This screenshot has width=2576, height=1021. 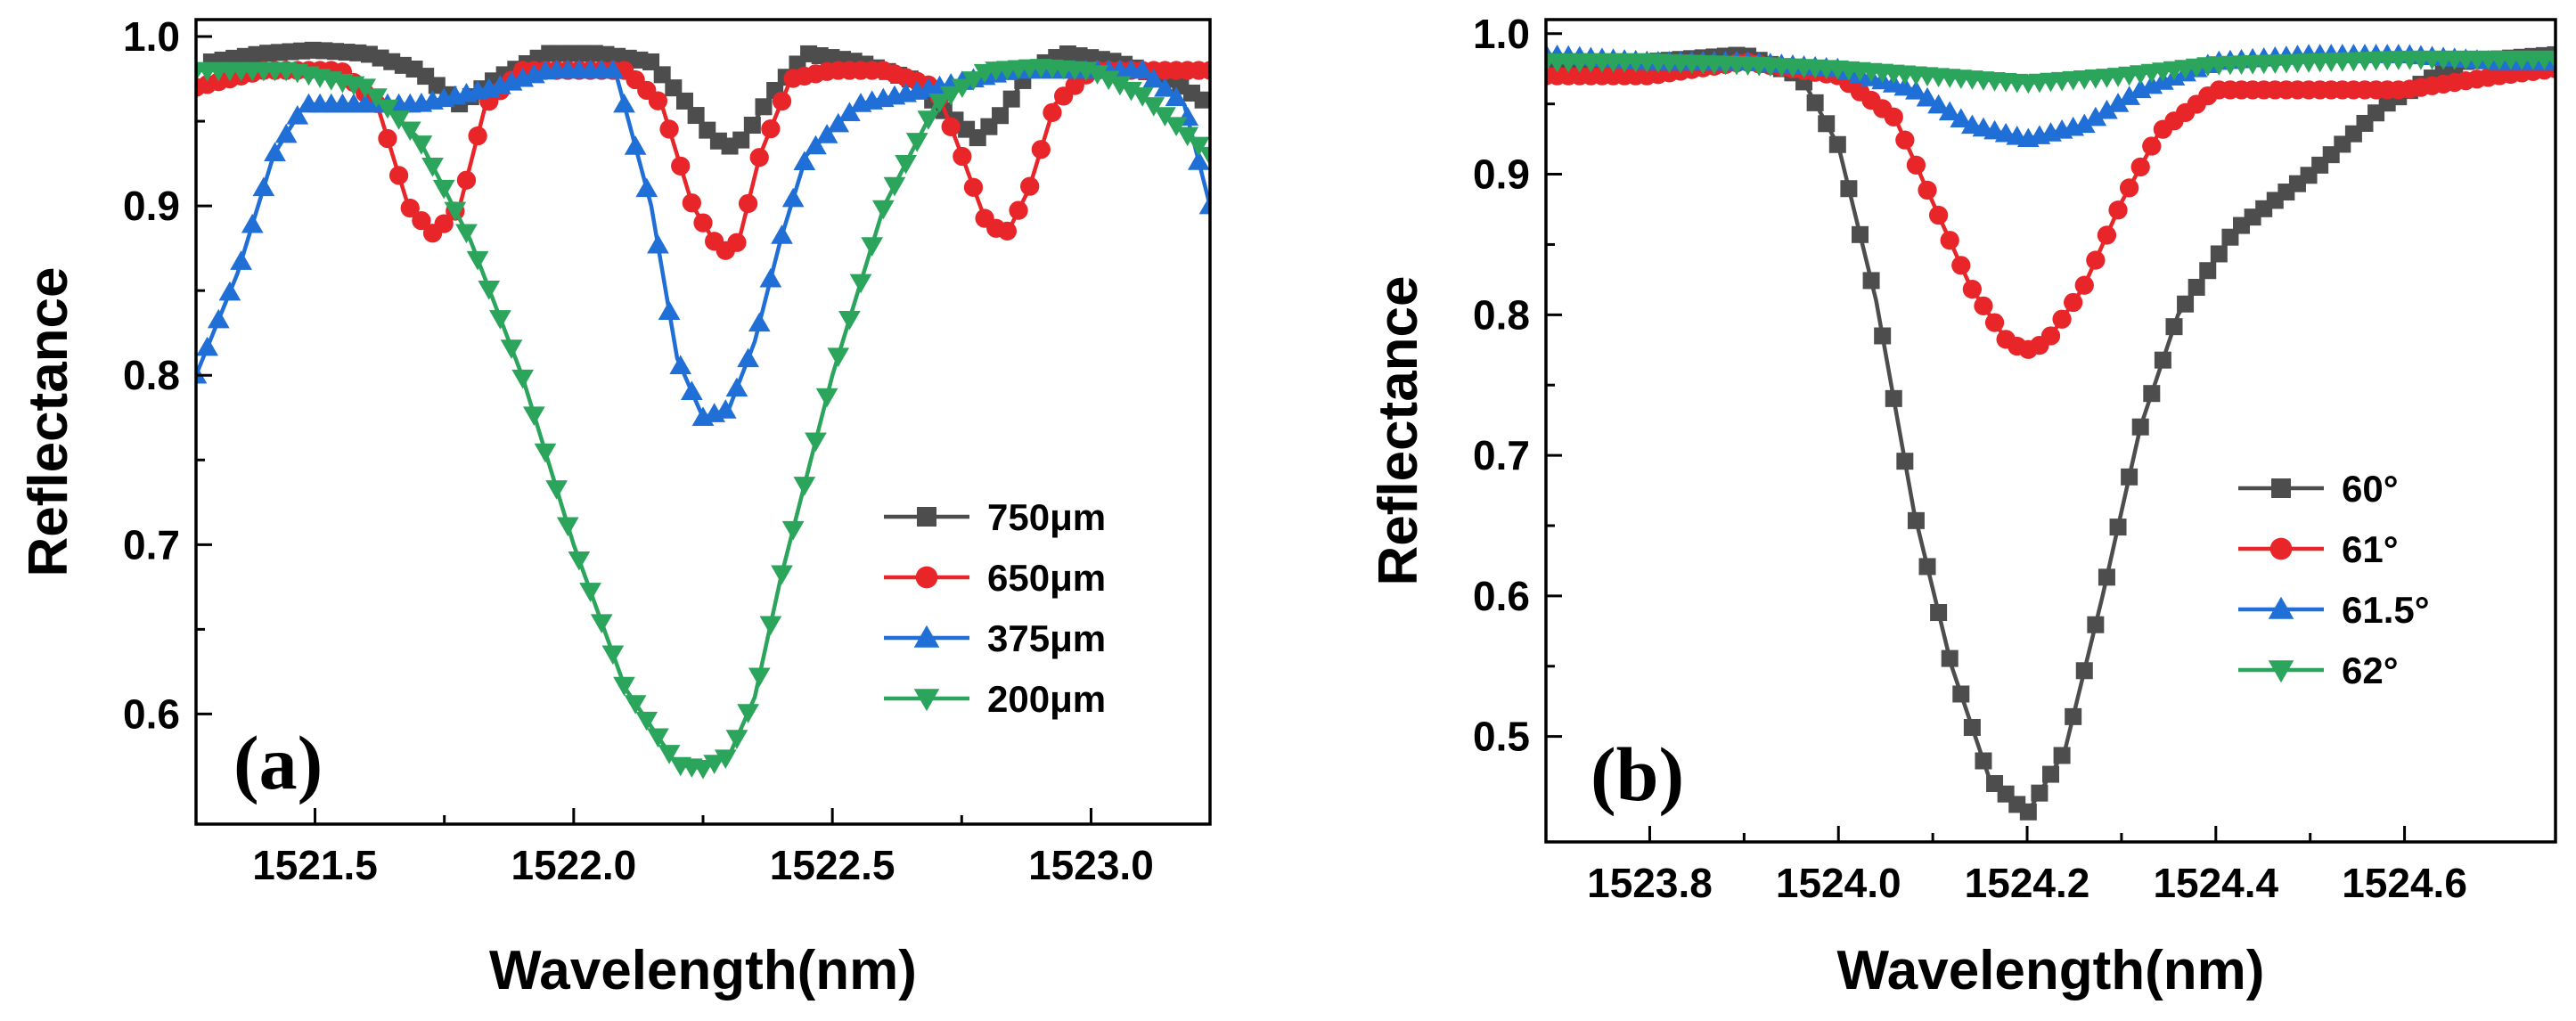 I want to click on panel-b-y-tick-label: 0.9, so click(x=1501, y=174).